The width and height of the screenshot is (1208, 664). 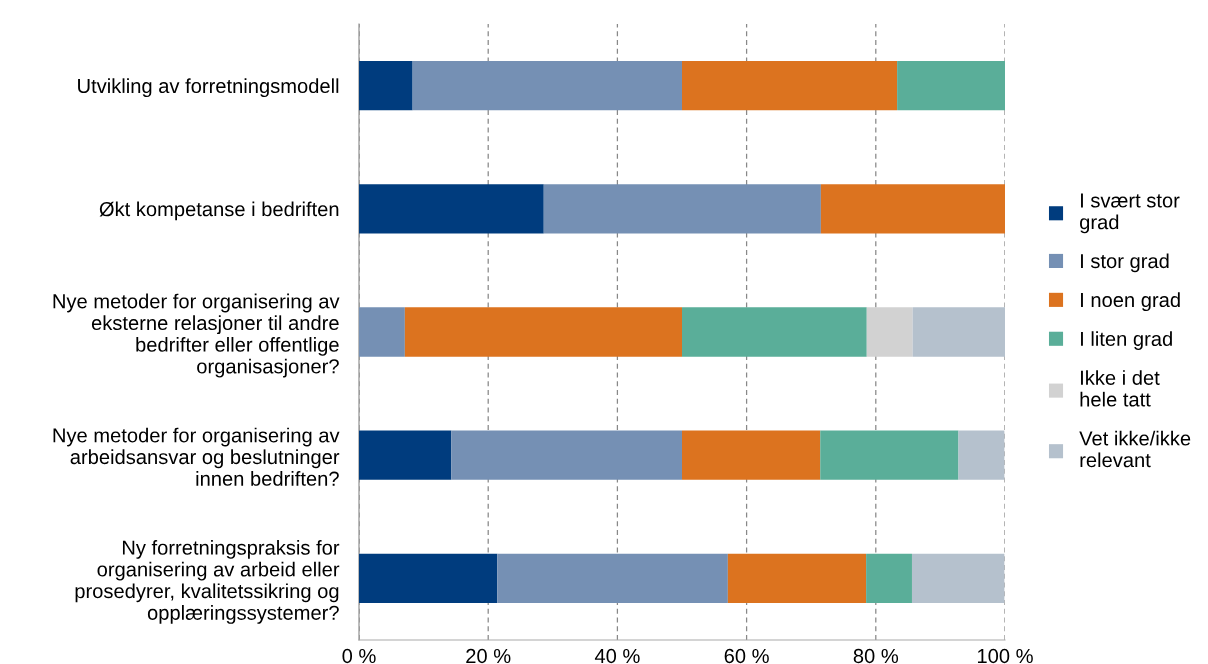 I want to click on x-tick-label: 60 %, so click(x=746, y=656).